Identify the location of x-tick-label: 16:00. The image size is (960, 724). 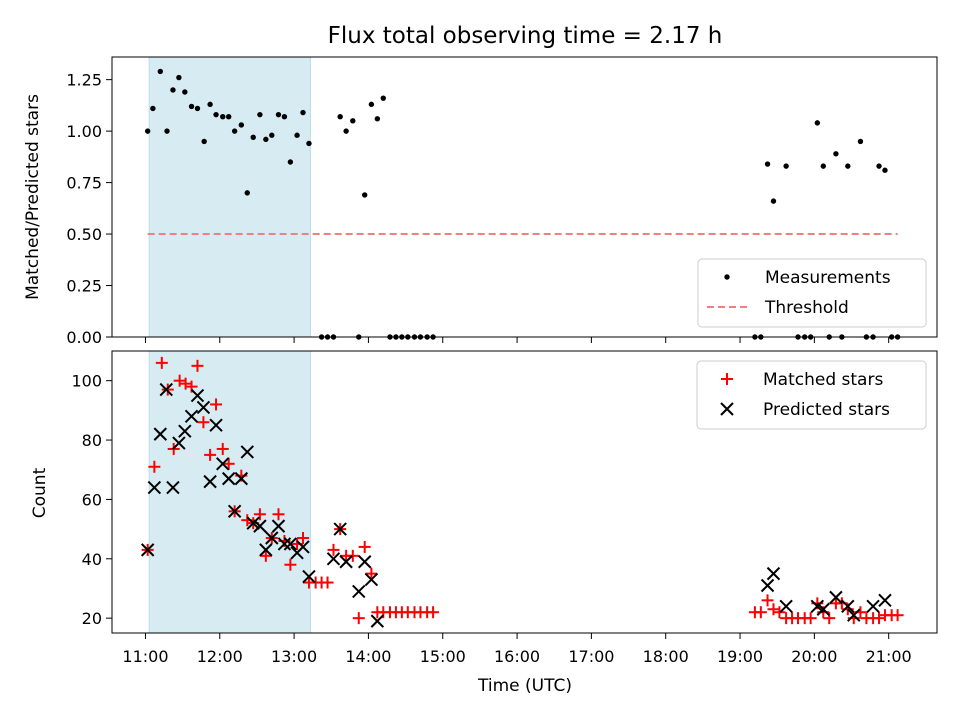
(517, 656).